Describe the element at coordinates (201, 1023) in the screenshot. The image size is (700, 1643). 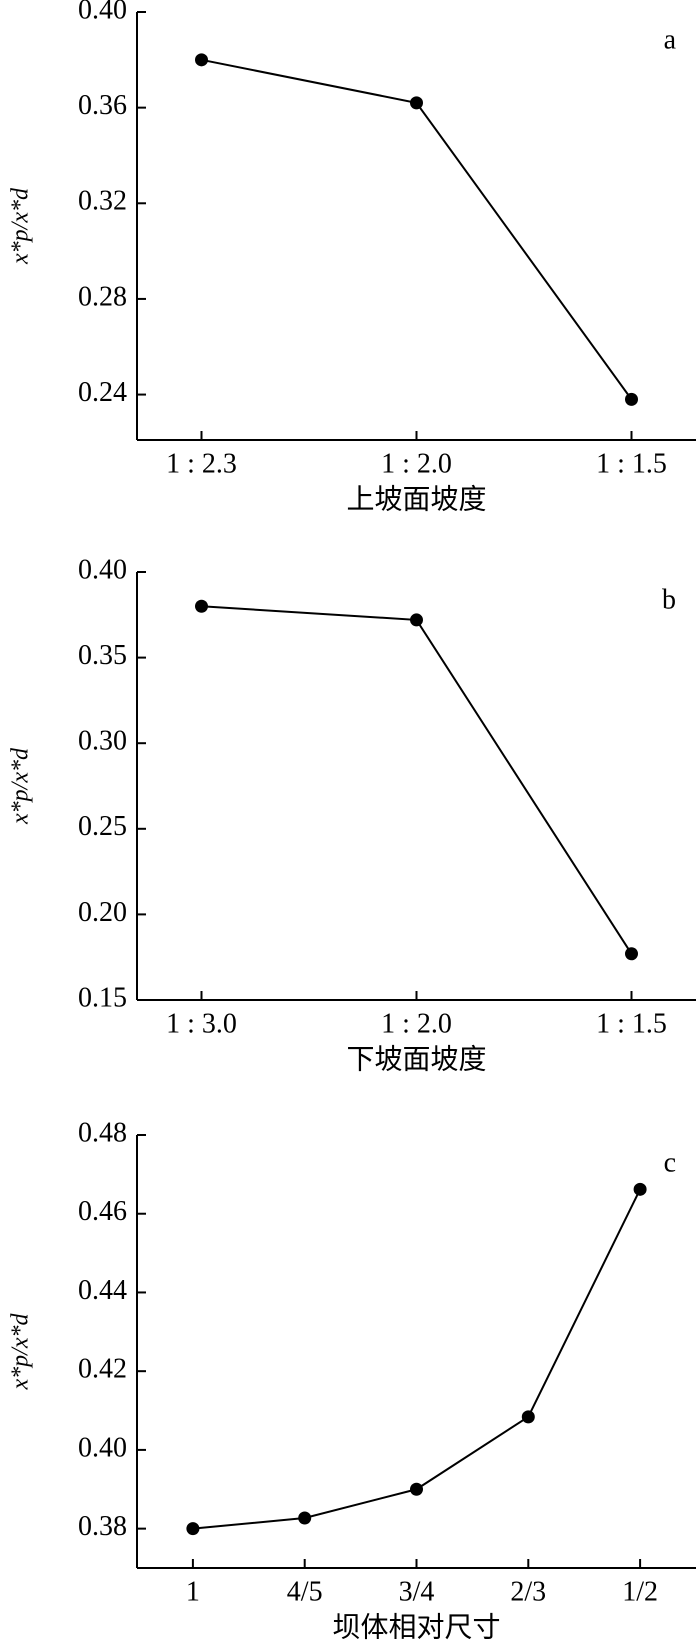
I see `x-tick-label: 1 : 3.0` at that location.